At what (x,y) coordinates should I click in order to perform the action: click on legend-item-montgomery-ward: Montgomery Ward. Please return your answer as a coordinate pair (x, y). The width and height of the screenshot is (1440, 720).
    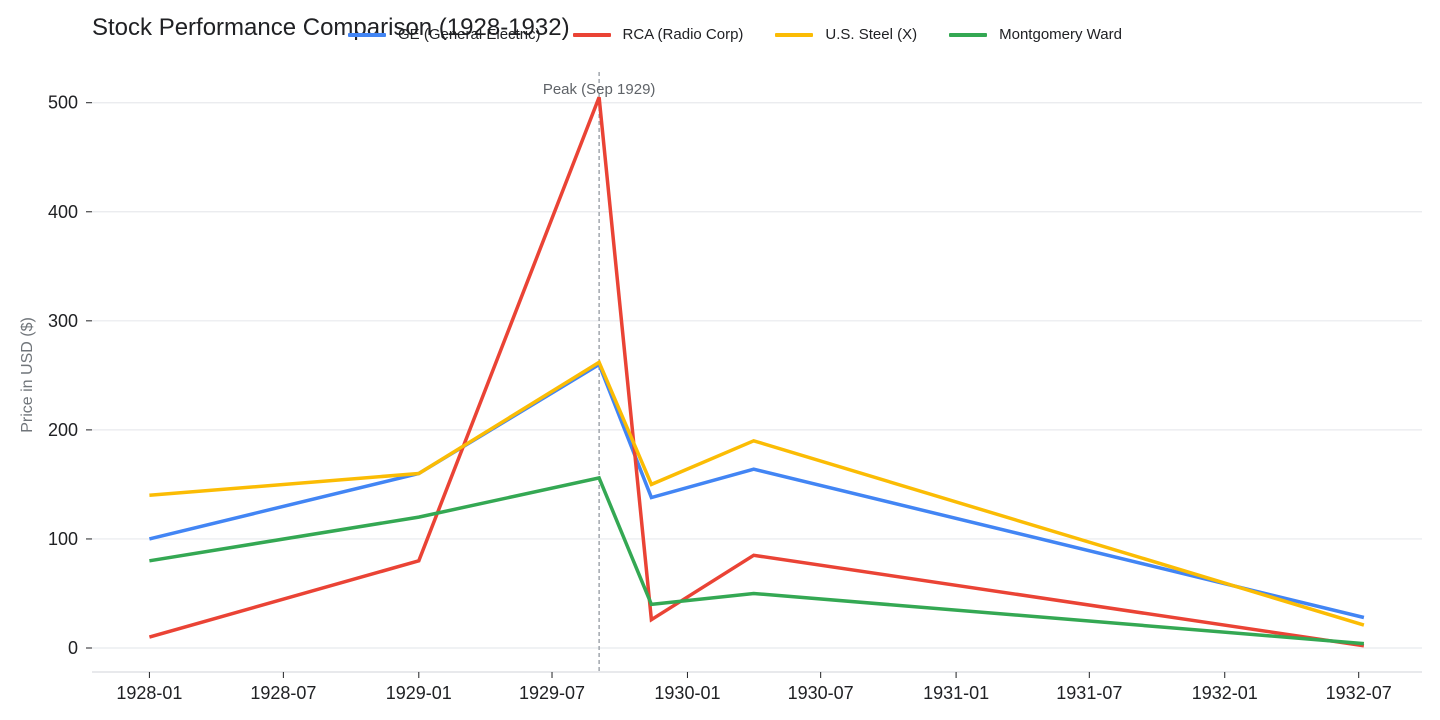
    Looking at the image, I should click on (1035, 34).